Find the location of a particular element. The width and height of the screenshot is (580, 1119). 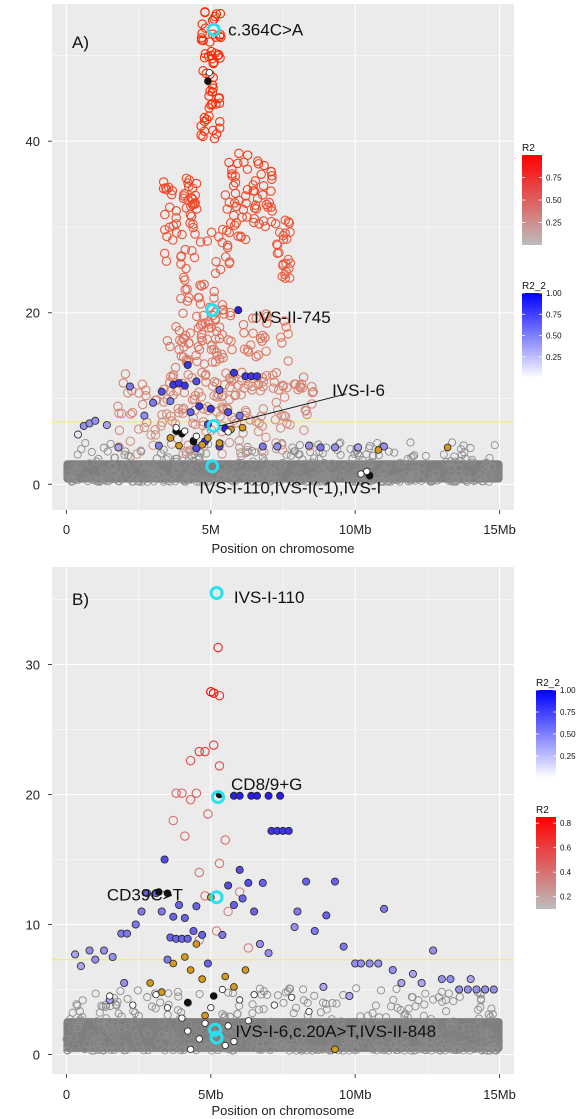

colorbar-legend: R2_2 0.25 0.50 0.75 1.00 is located at coordinates (542, 329).